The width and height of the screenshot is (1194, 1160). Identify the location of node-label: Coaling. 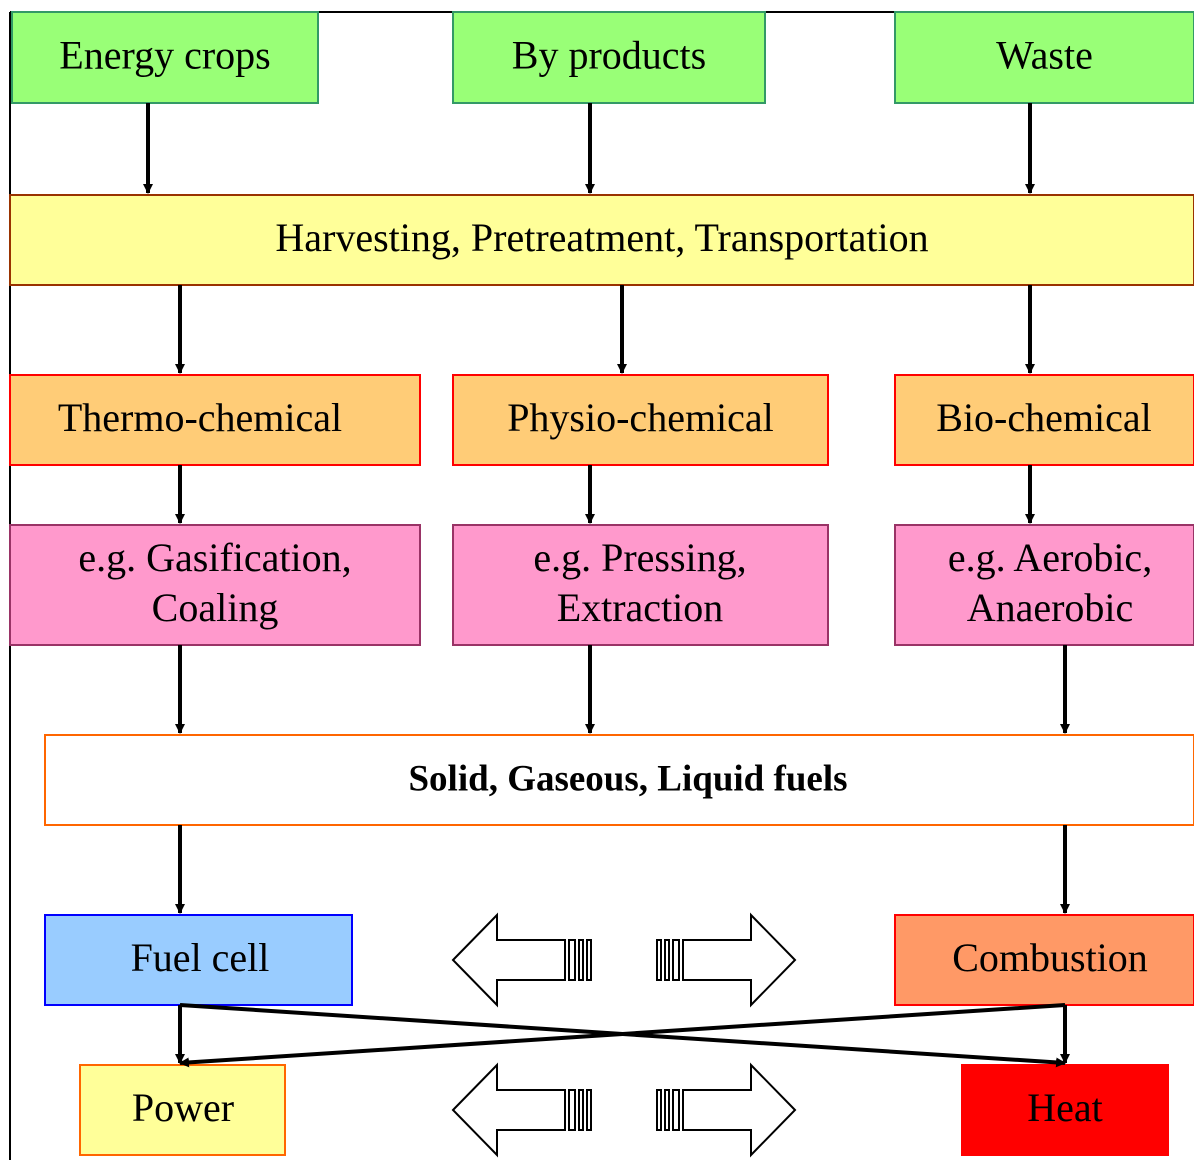
(215, 607).